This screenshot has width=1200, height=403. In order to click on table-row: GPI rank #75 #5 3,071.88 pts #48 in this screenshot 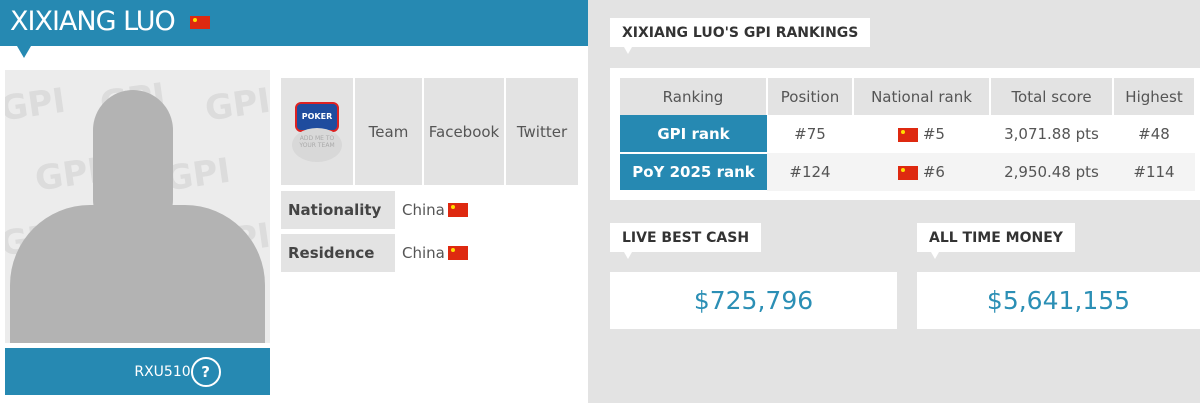, I will do `click(907, 134)`.